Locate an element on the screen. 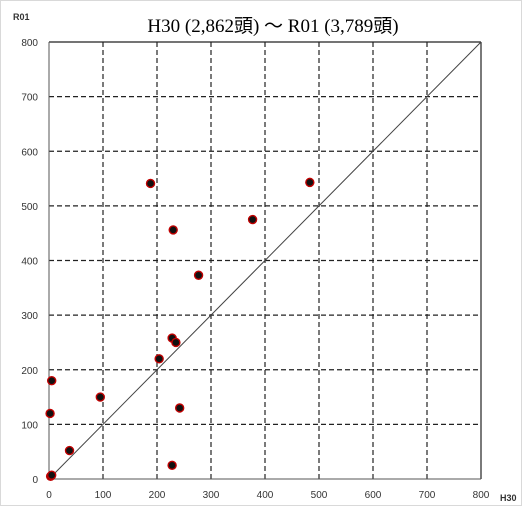 The height and width of the screenshot is (507, 522). x-tick-label: 700 is located at coordinates (427, 495).